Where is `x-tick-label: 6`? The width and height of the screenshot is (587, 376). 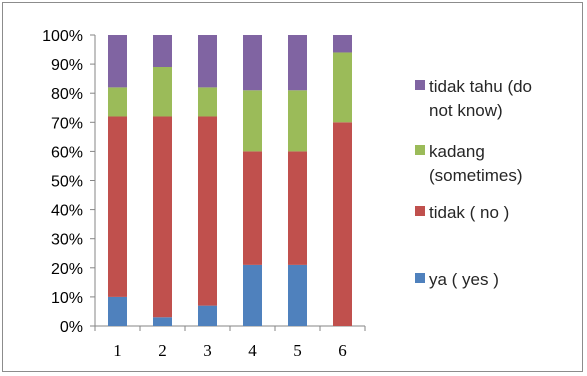 x-tick-label: 6 is located at coordinates (342, 350).